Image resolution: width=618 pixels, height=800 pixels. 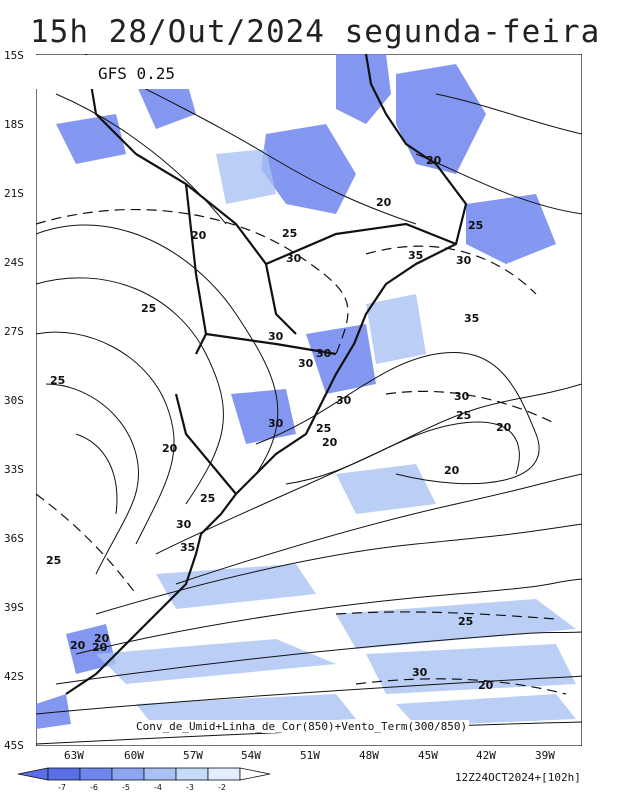 I want to click on lon-label: 48W, so click(x=369, y=755).